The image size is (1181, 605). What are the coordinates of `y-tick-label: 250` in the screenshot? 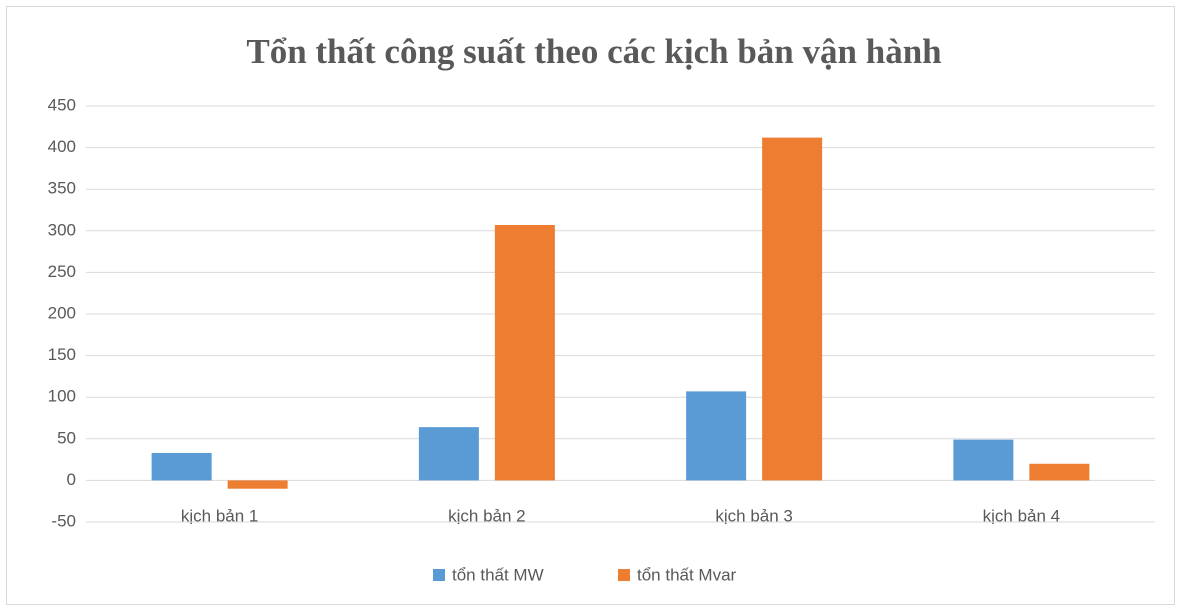 It's located at (62, 271).